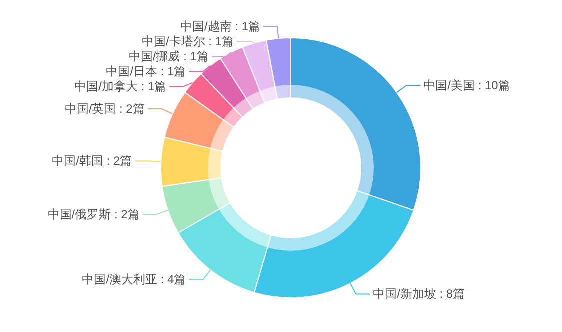  I want to click on slice-label: 中国/俄罗斯 : 2篇, so click(94, 214).